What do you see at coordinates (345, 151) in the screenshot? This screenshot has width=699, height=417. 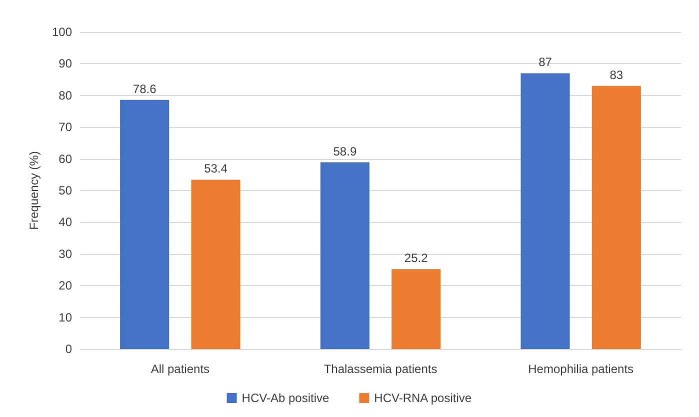 I see `data-label: 58.9` at bounding box center [345, 151].